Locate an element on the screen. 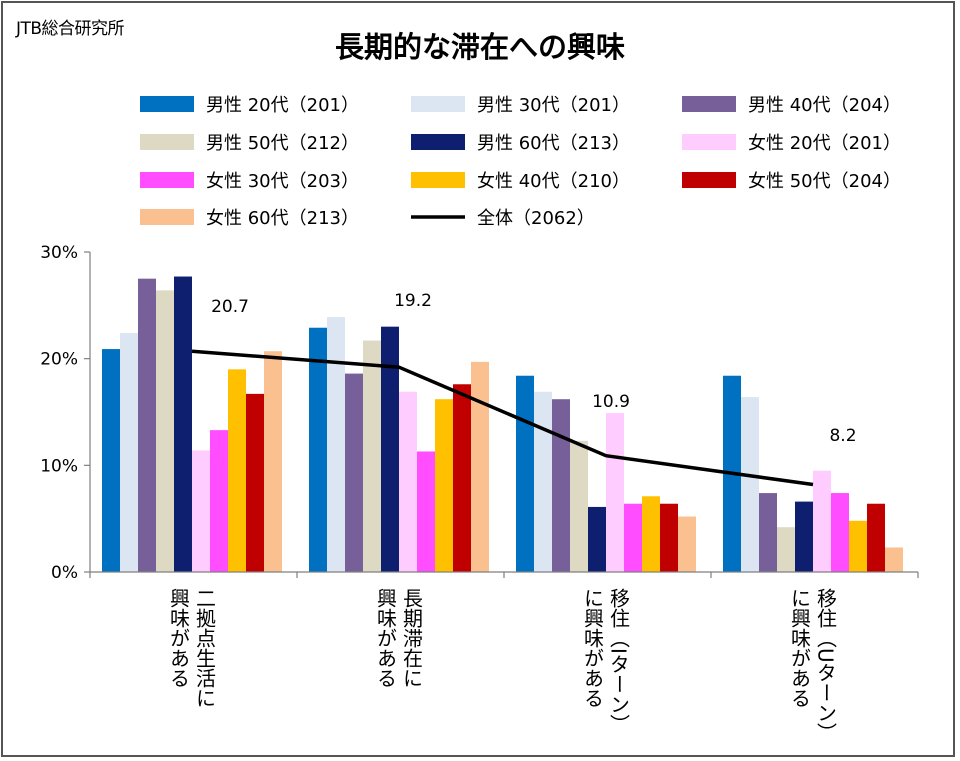 The image size is (960, 761). data-label: 20.7 is located at coordinates (230, 307).